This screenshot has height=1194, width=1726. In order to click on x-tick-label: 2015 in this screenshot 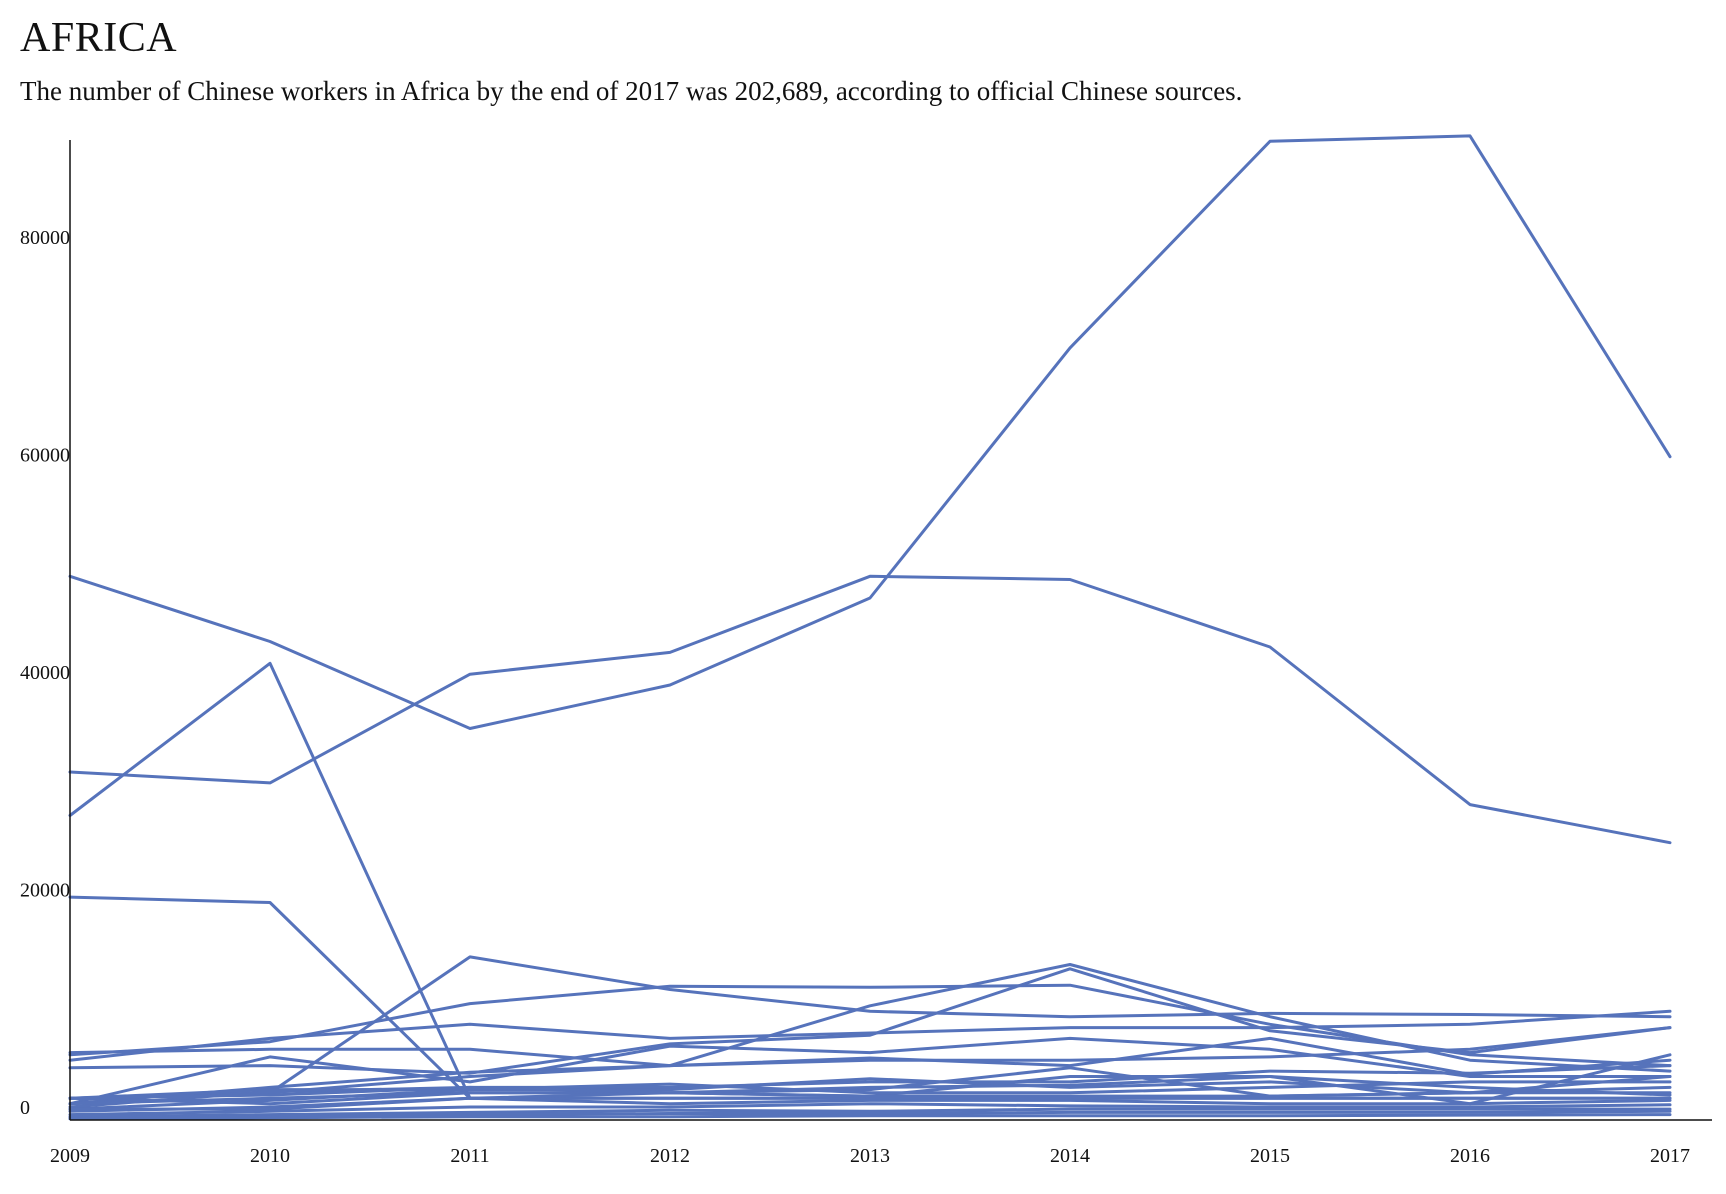, I will do `click(1270, 1156)`.